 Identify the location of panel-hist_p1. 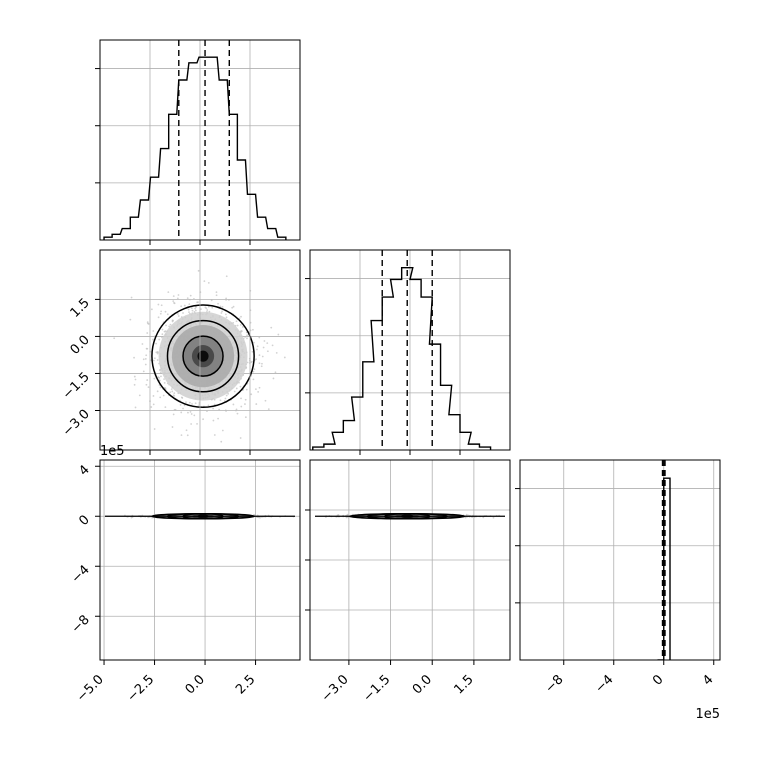
(408, 352).